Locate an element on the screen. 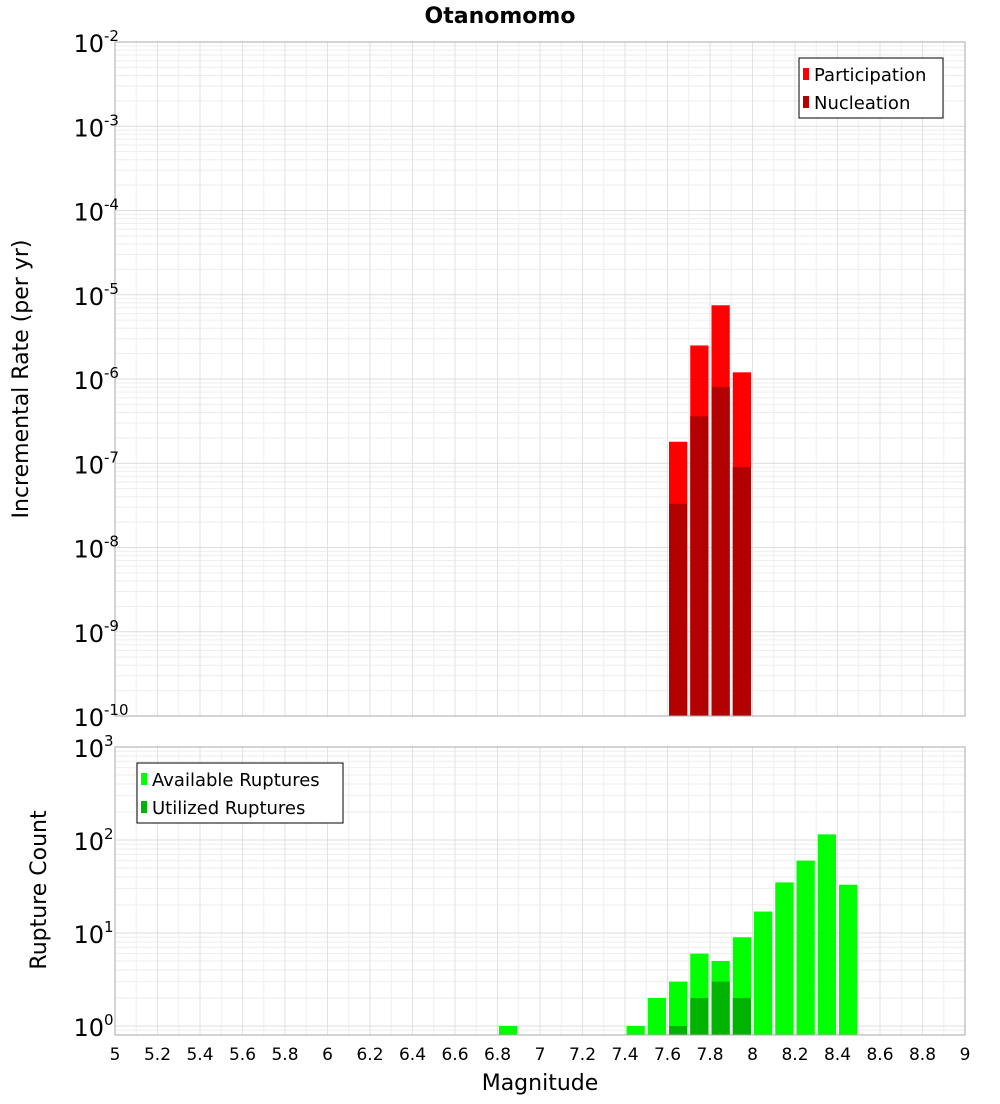 The image size is (1000, 1104). y-tick-label: 10 0 is located at coordinates (93, 1026).